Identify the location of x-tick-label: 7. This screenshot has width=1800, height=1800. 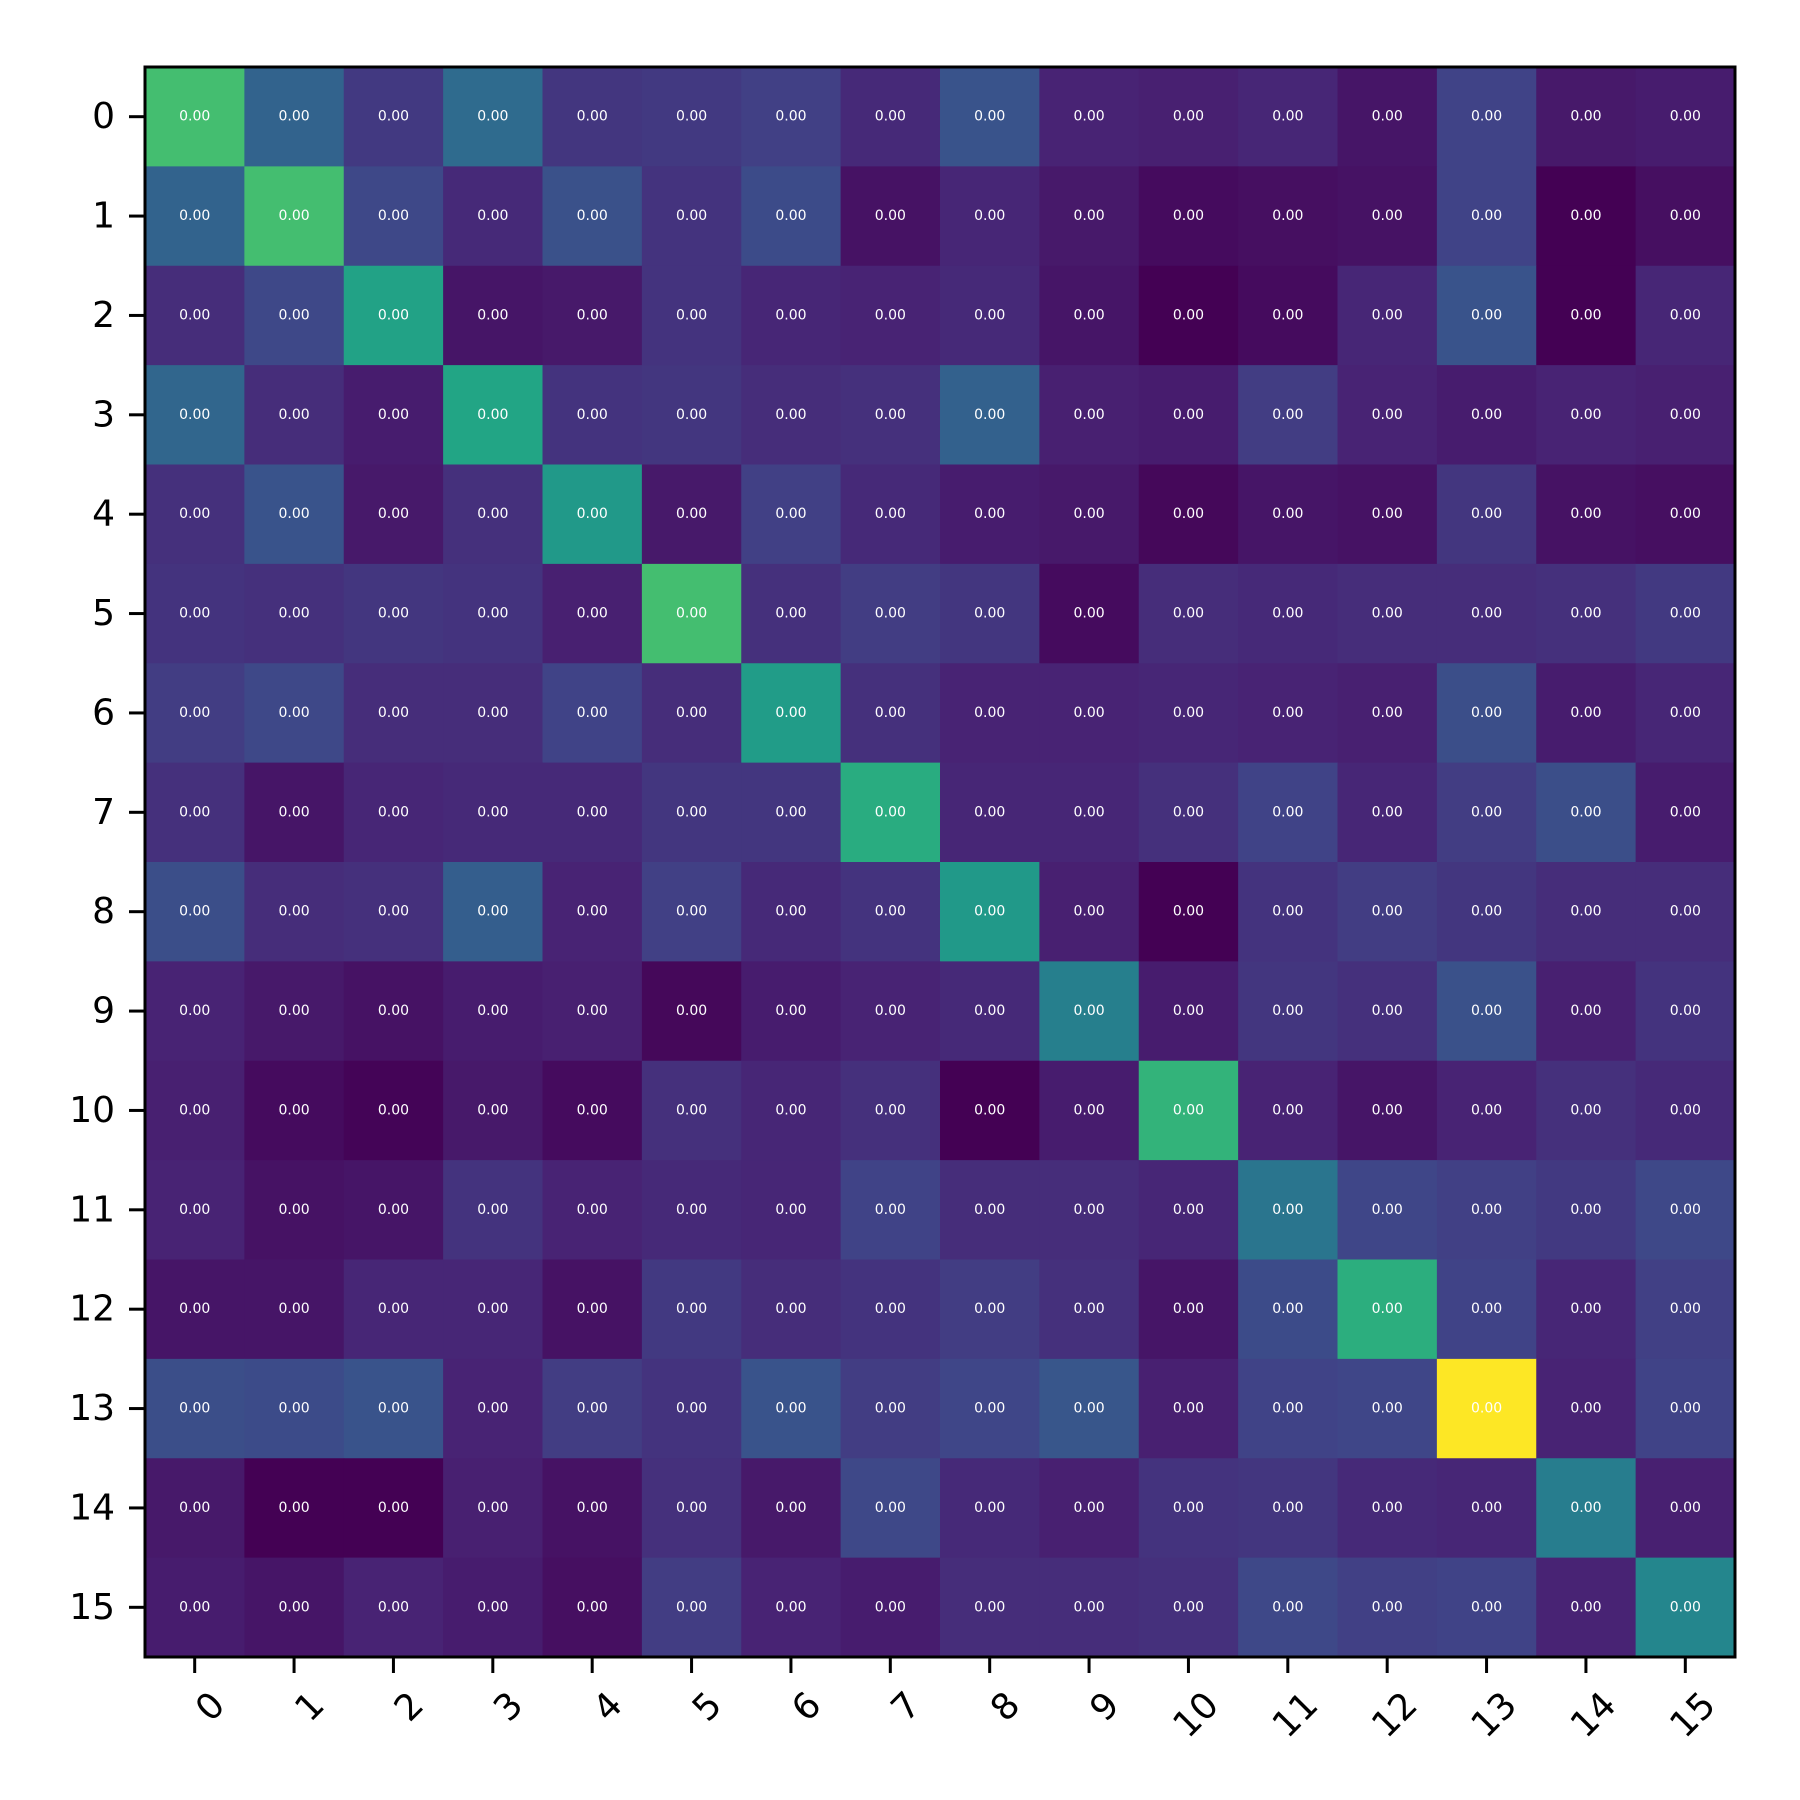
(906, 1706).